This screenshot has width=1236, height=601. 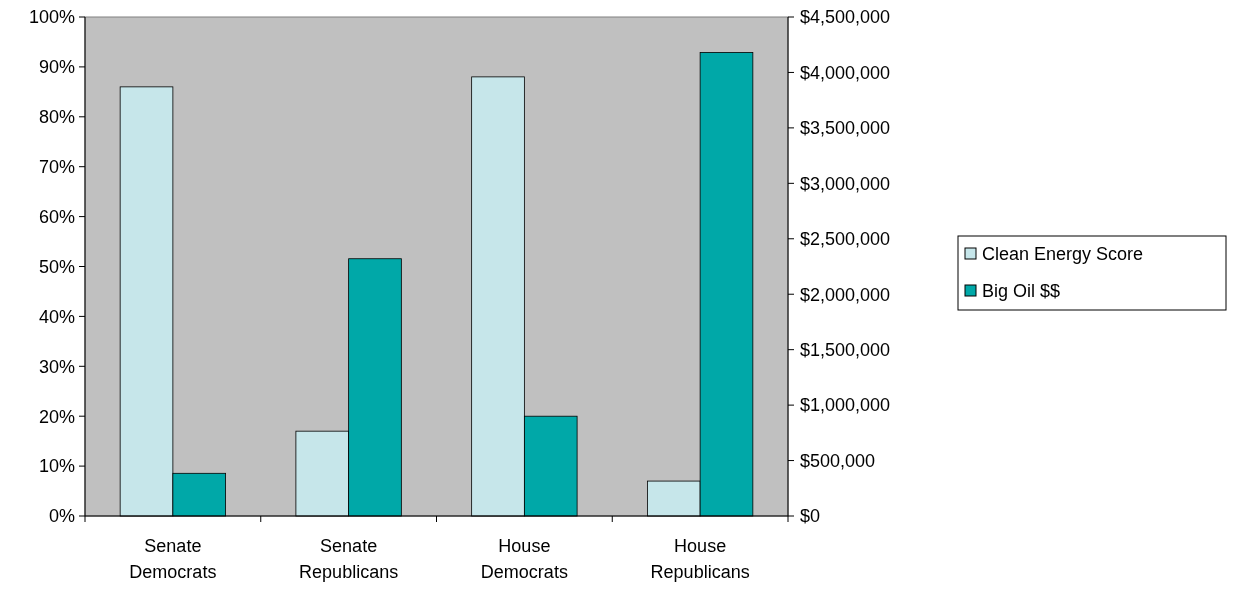 What do you see at coordinates (524, 559) in the screenshot?
I see `x-tick-label: House Democrats` at bounding box center [524, 559].